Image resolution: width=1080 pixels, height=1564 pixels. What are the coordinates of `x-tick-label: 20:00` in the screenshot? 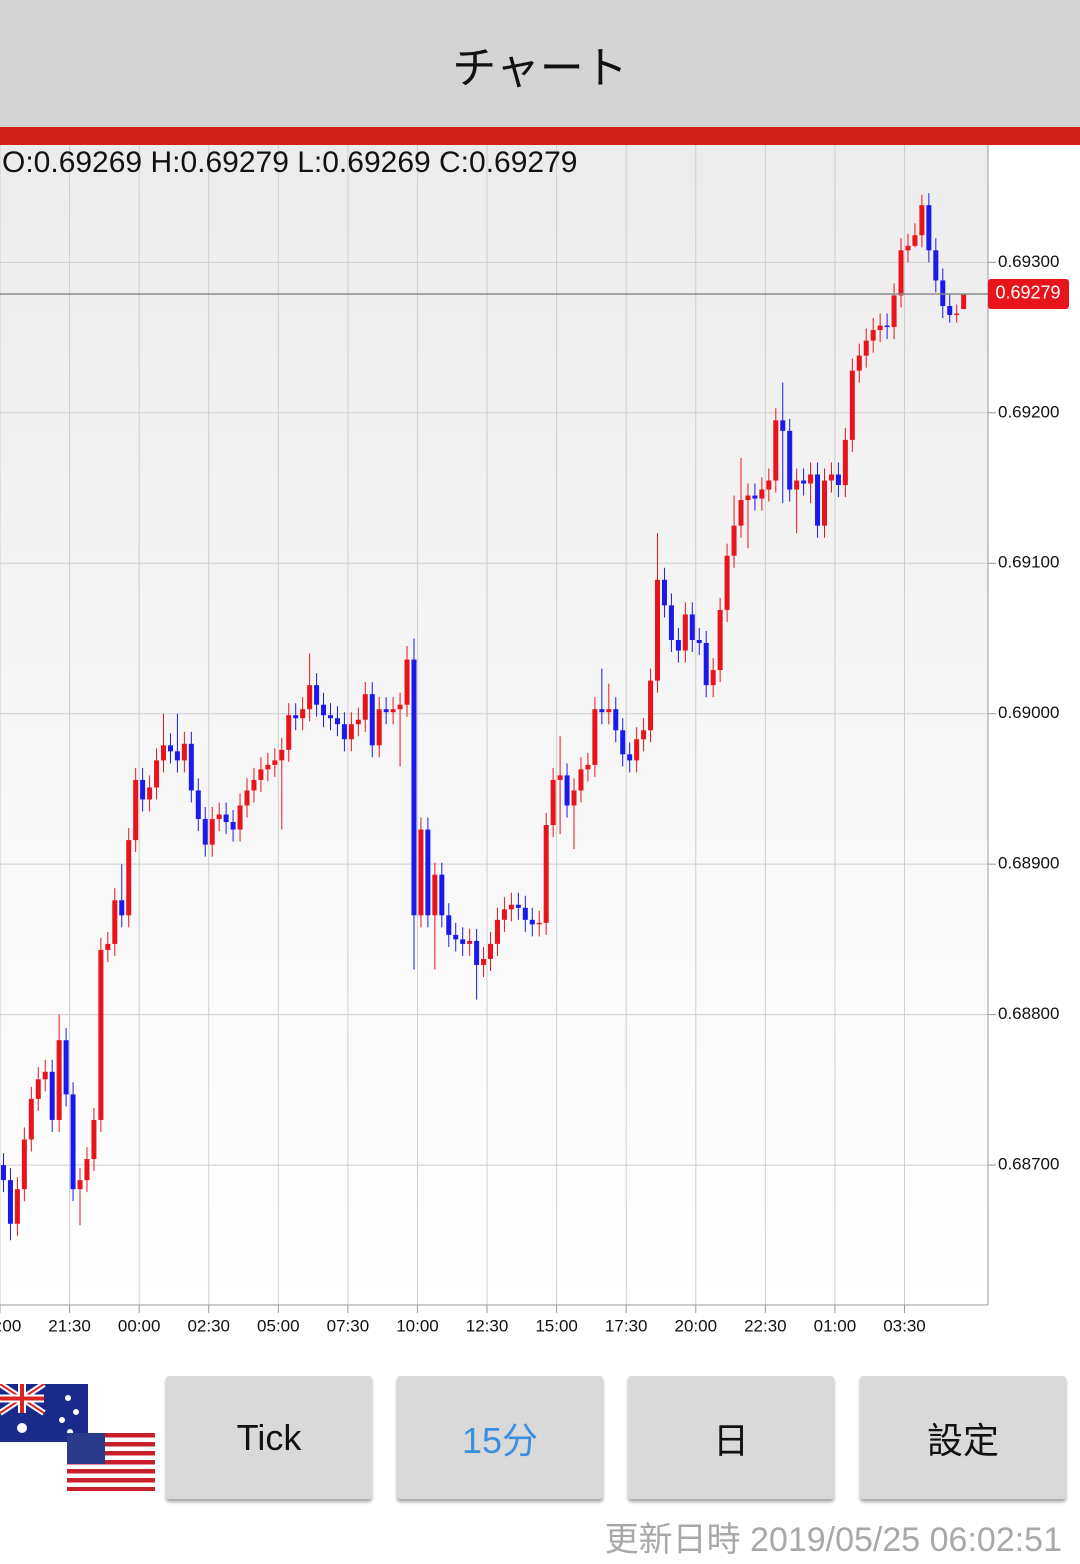 It's located at (696, 1325).